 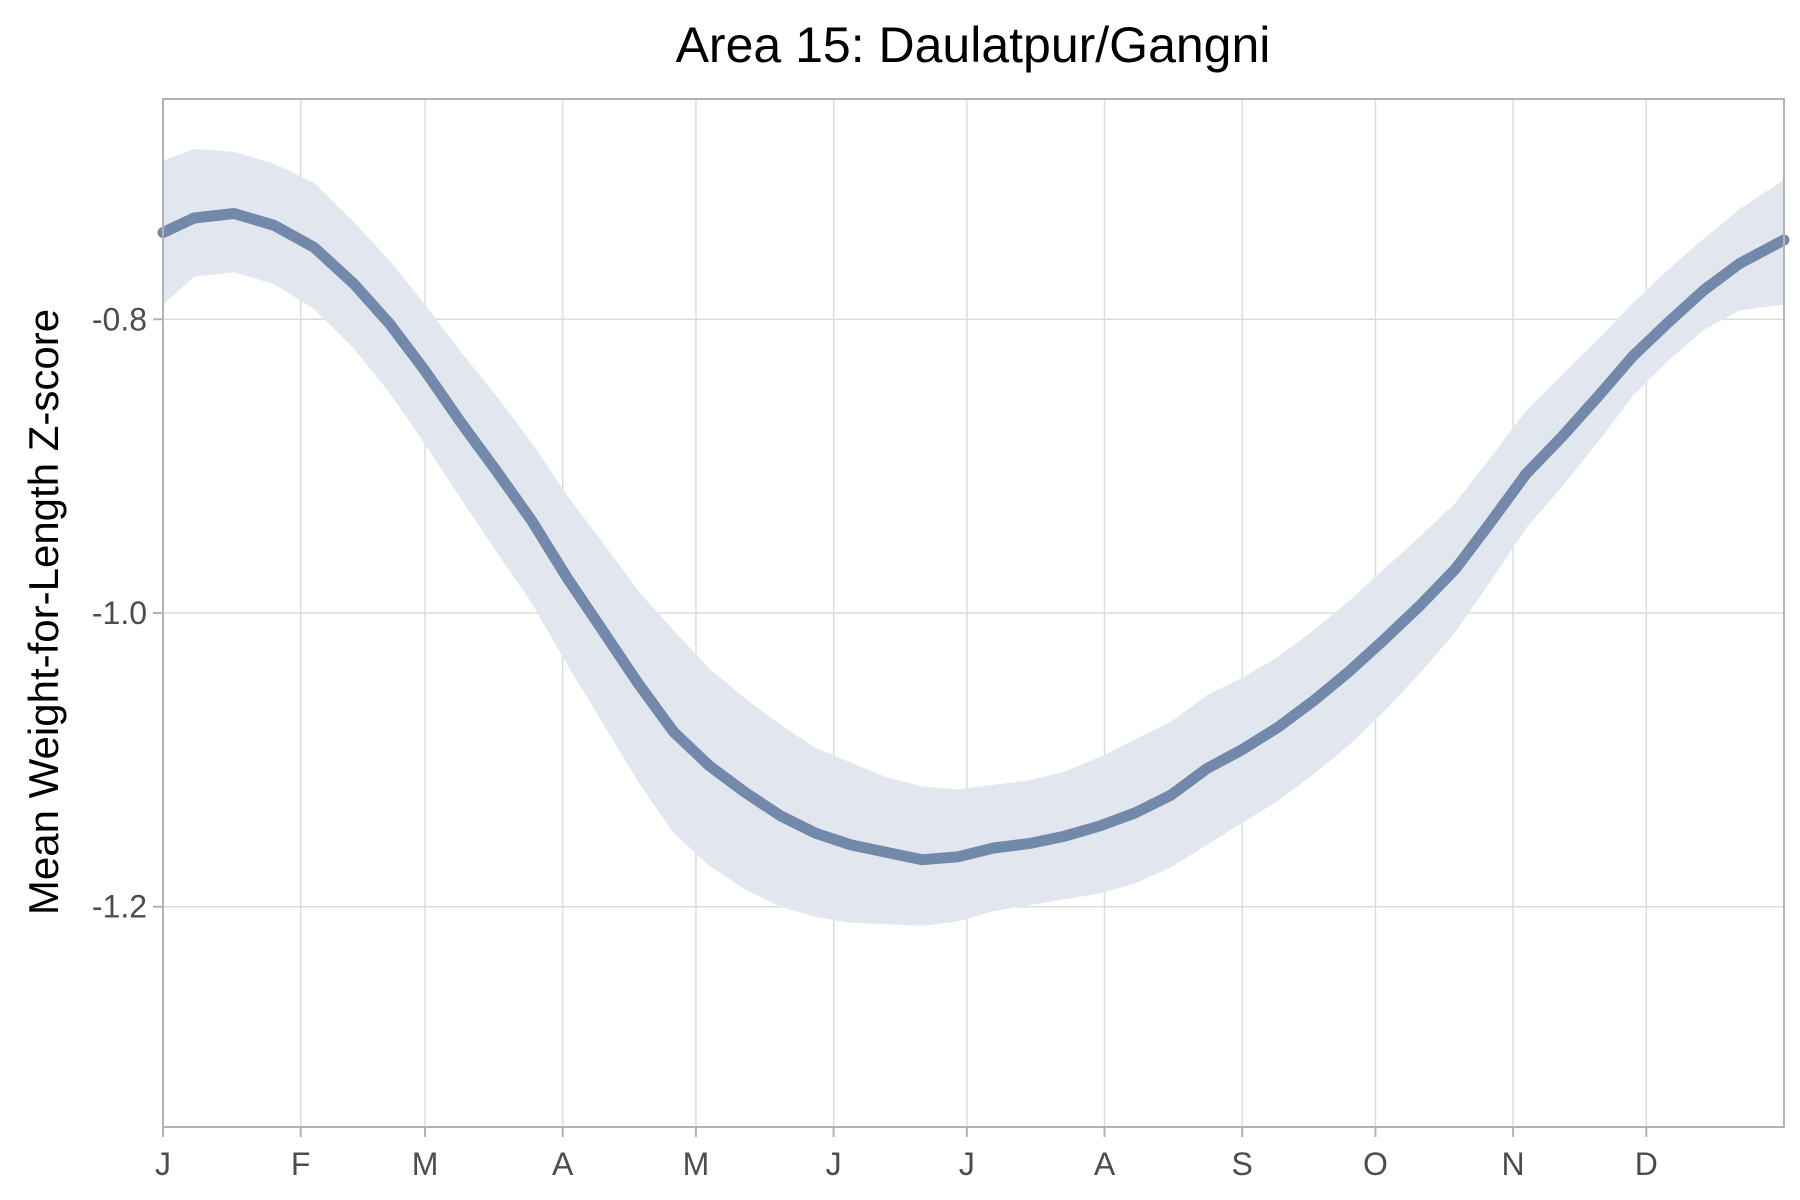 I want to click on y-tick-label: -1.2, so click(x=119, y=907).